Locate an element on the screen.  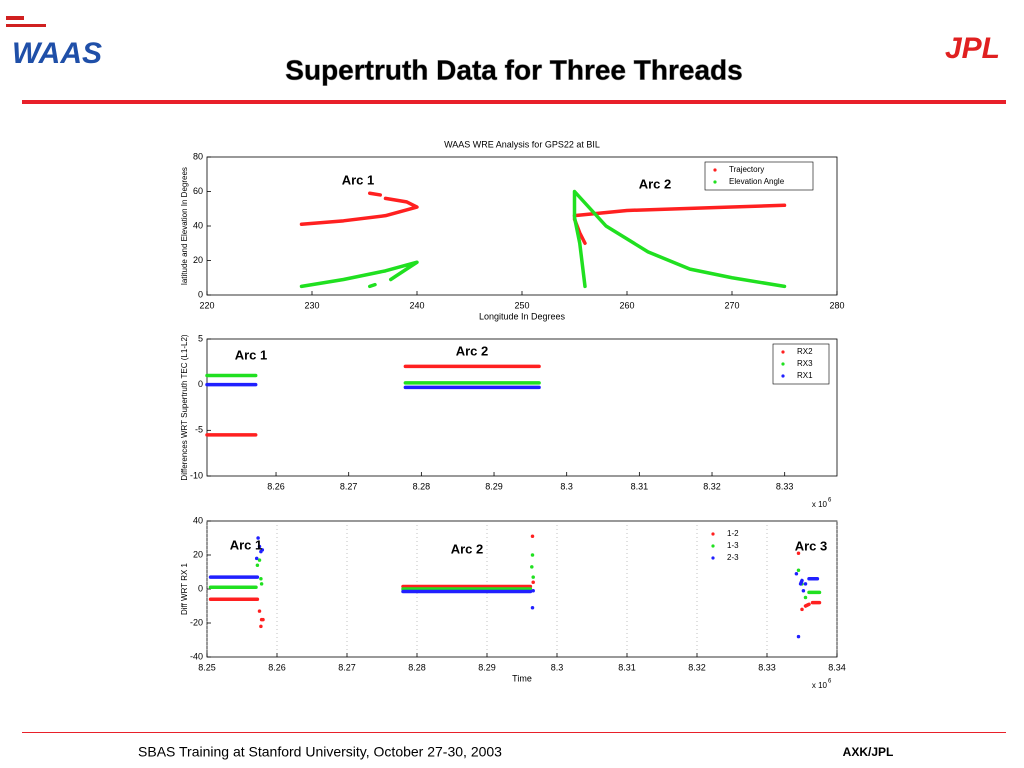
legend-label: 1-3 is located at coordinates (733, 545).